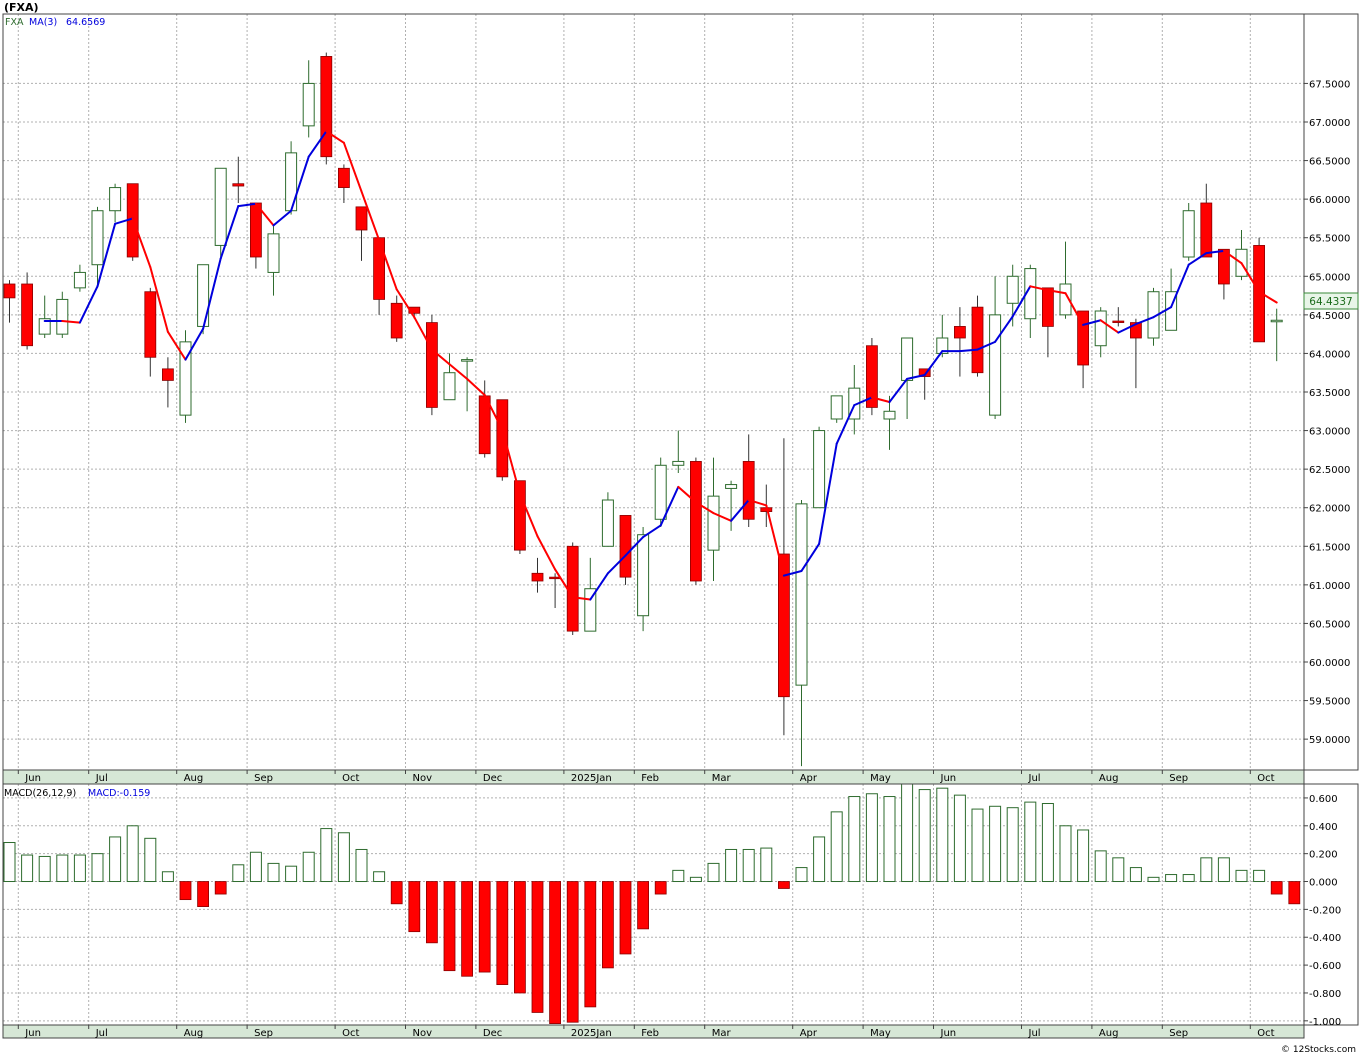 Image resolution: width=1360 pixels, height=1060 pixels. Describe the element at coordinates (21, 7) in the screenshot. I see `chart-title: (FXA)` at that location.